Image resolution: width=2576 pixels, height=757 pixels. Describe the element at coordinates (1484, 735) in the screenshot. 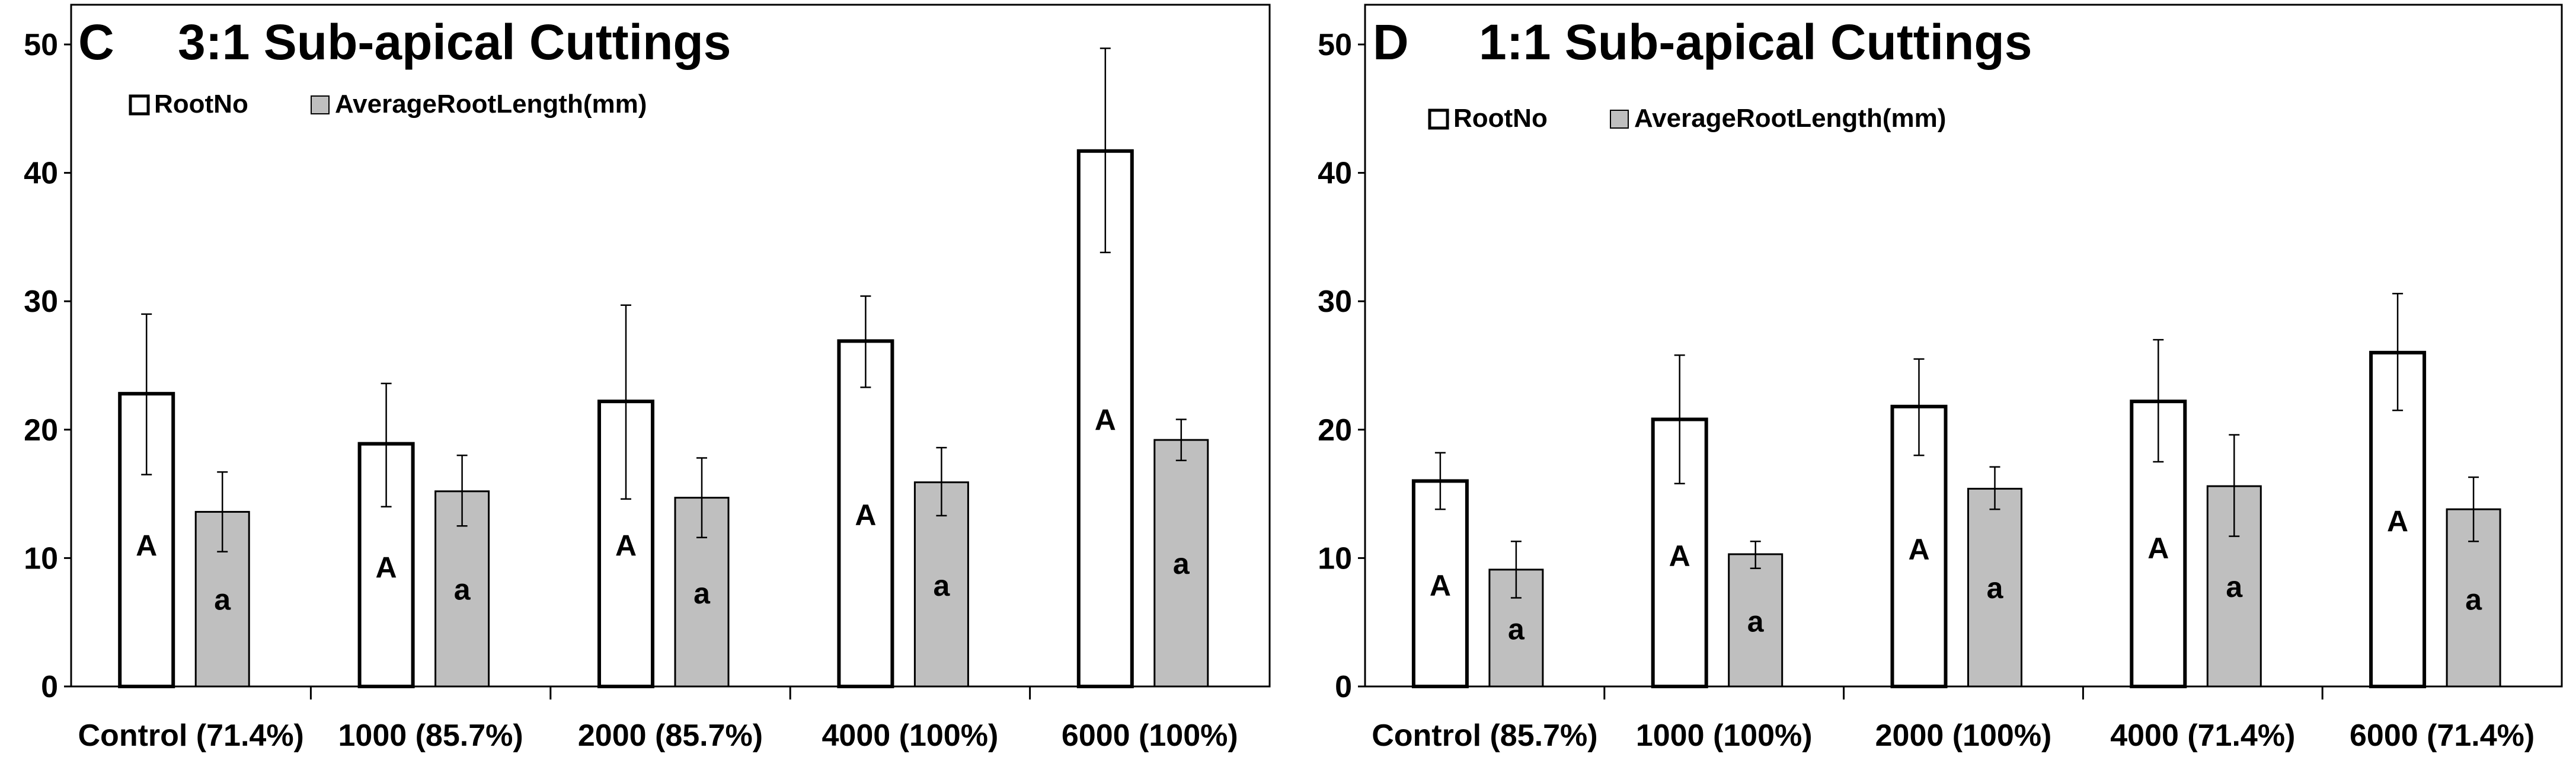

I see `x-category-label: Control (85.7%)` at that location.